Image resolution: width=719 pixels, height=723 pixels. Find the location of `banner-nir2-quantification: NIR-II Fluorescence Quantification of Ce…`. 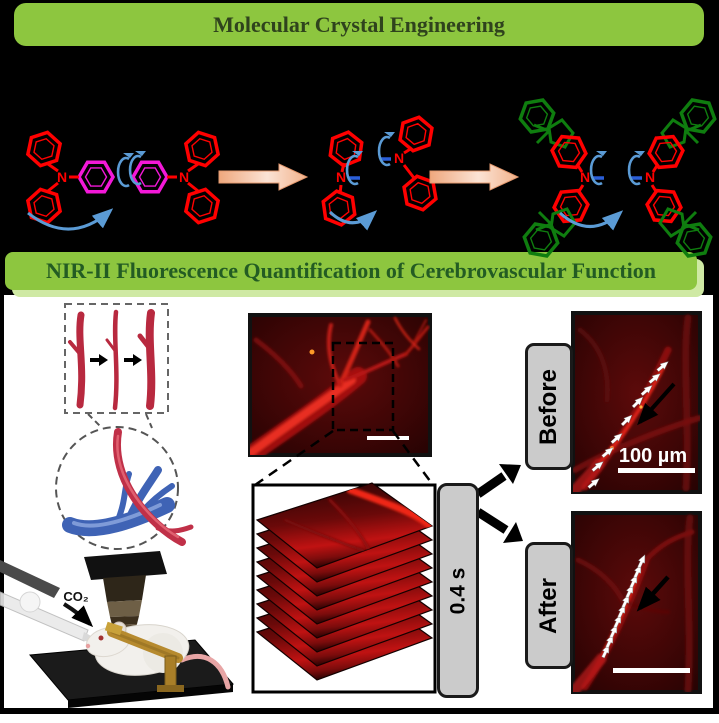

banner-nir2-quantification: NIR-II Fluorescence Quantification of Ce… is located at coordinates (351, 271).